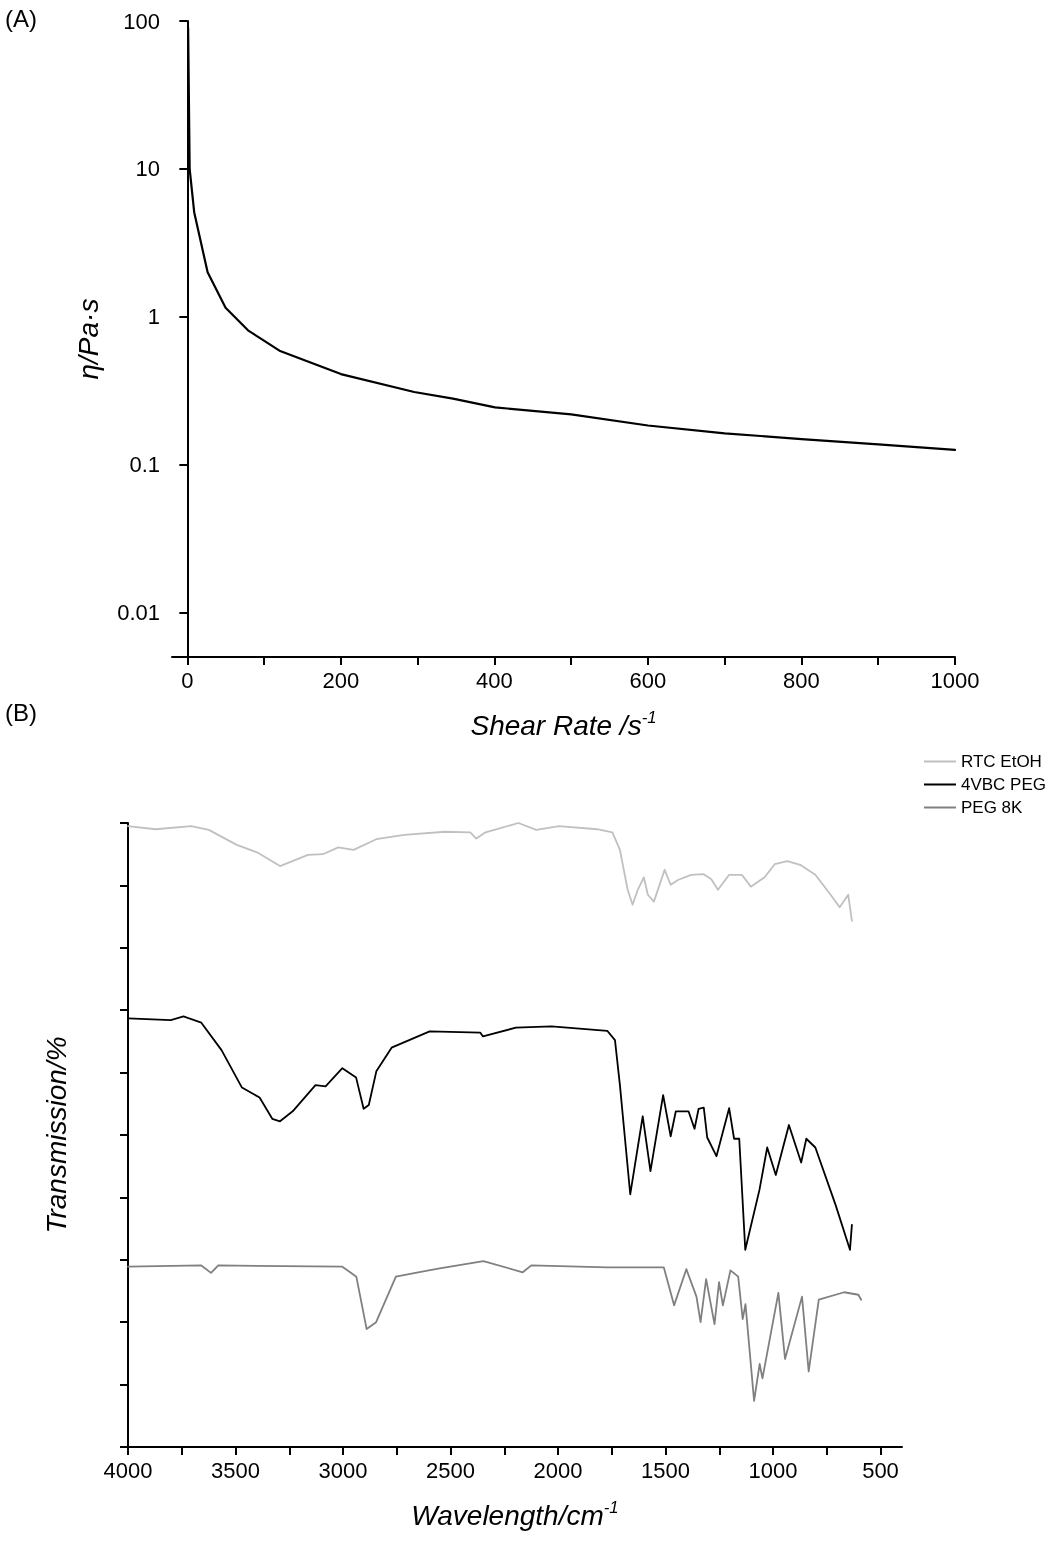 The image size is (1061, 1551). I want to click on legend-label: 4VBC PEG, so click(1003, 784).